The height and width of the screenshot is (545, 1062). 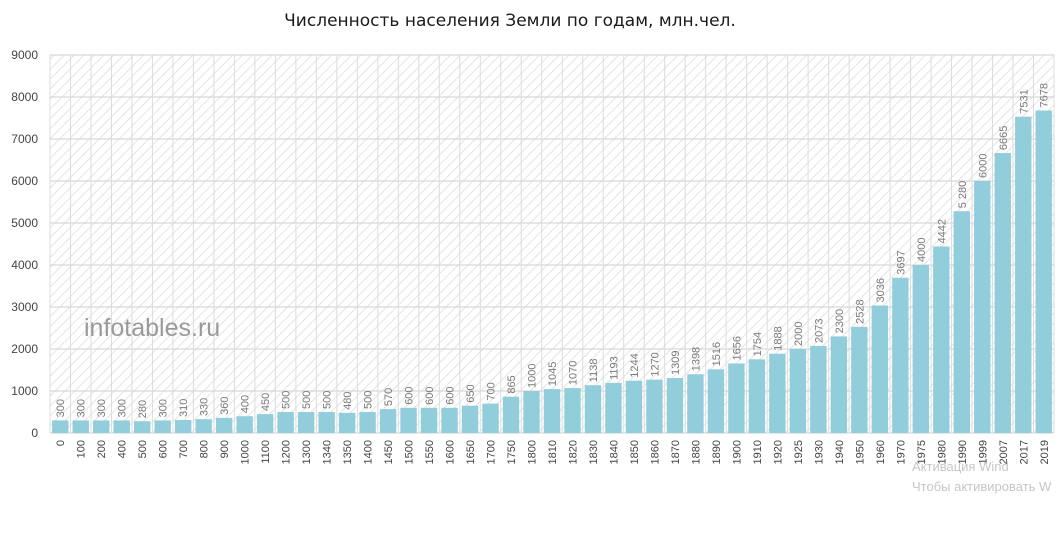 What do you see at coordinates (369, 452) in the screenshot?
I see `x-tick-label: 1400` at bounding box center [369, 452].